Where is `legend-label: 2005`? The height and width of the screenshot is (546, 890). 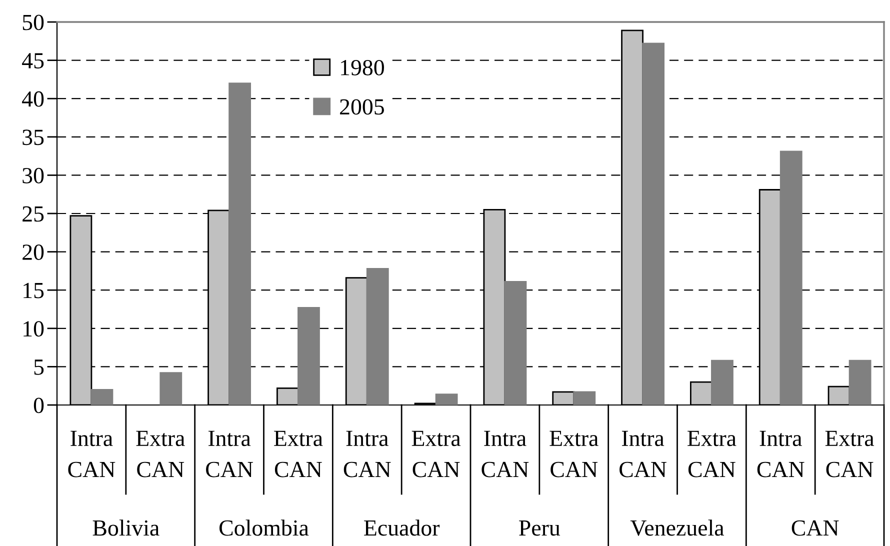 legend-label: 2005 is located at coordinates (362, 107).